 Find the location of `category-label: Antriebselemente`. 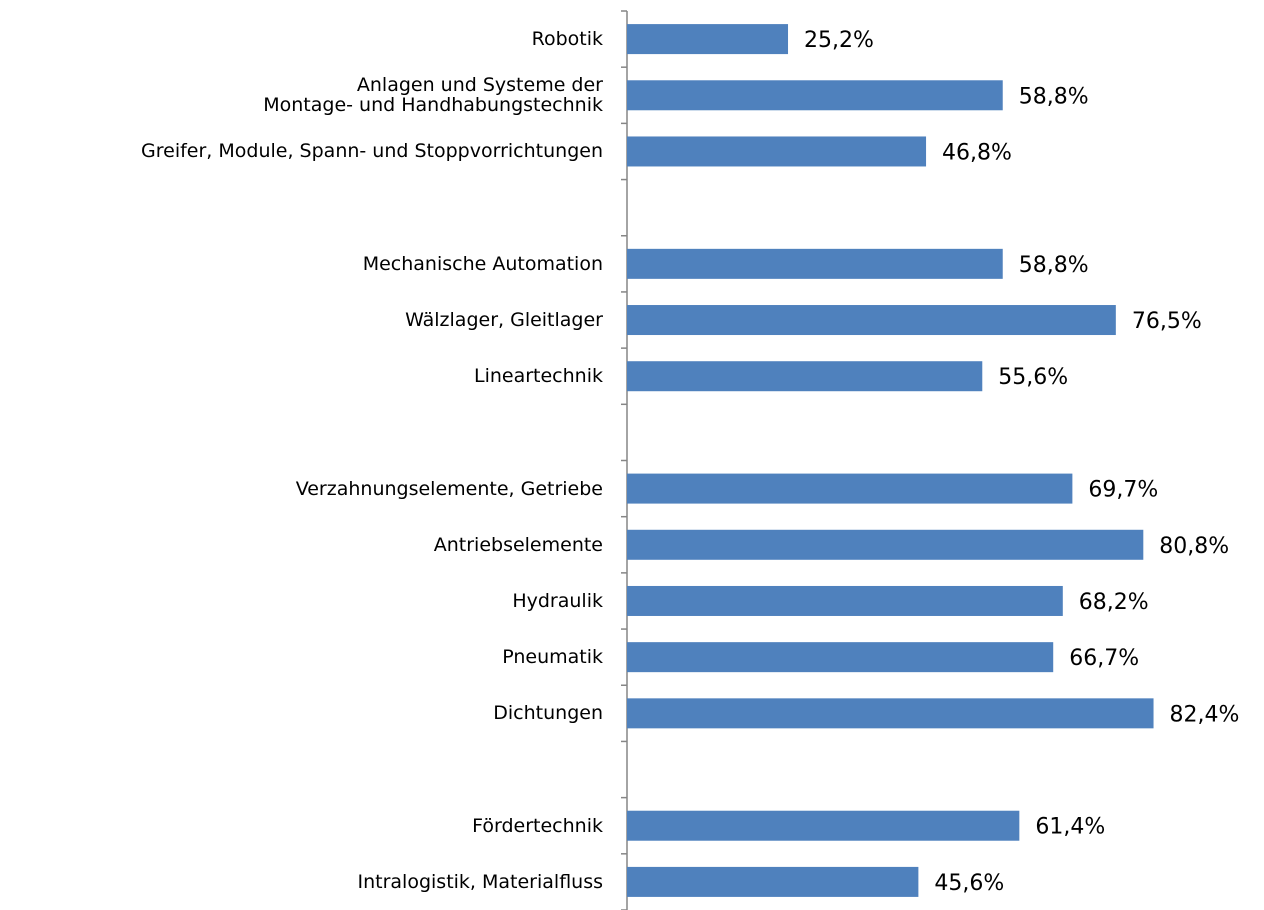

category-label: Antriebselemente is located at coordinates (518, 544).